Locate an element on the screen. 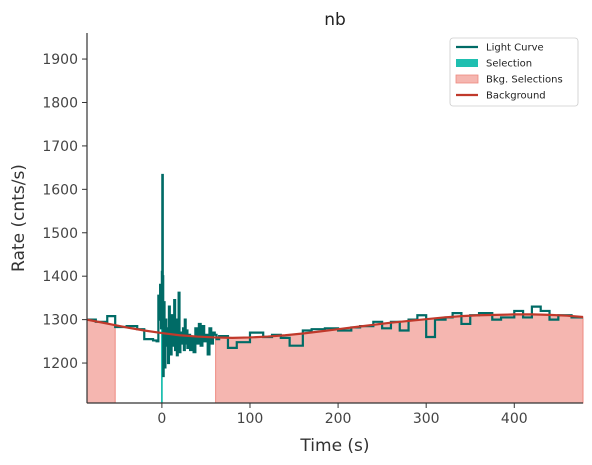 Image resolution: width=592 pixels, height=465 pixels. selection-layer is located at coordinates (162, 354).